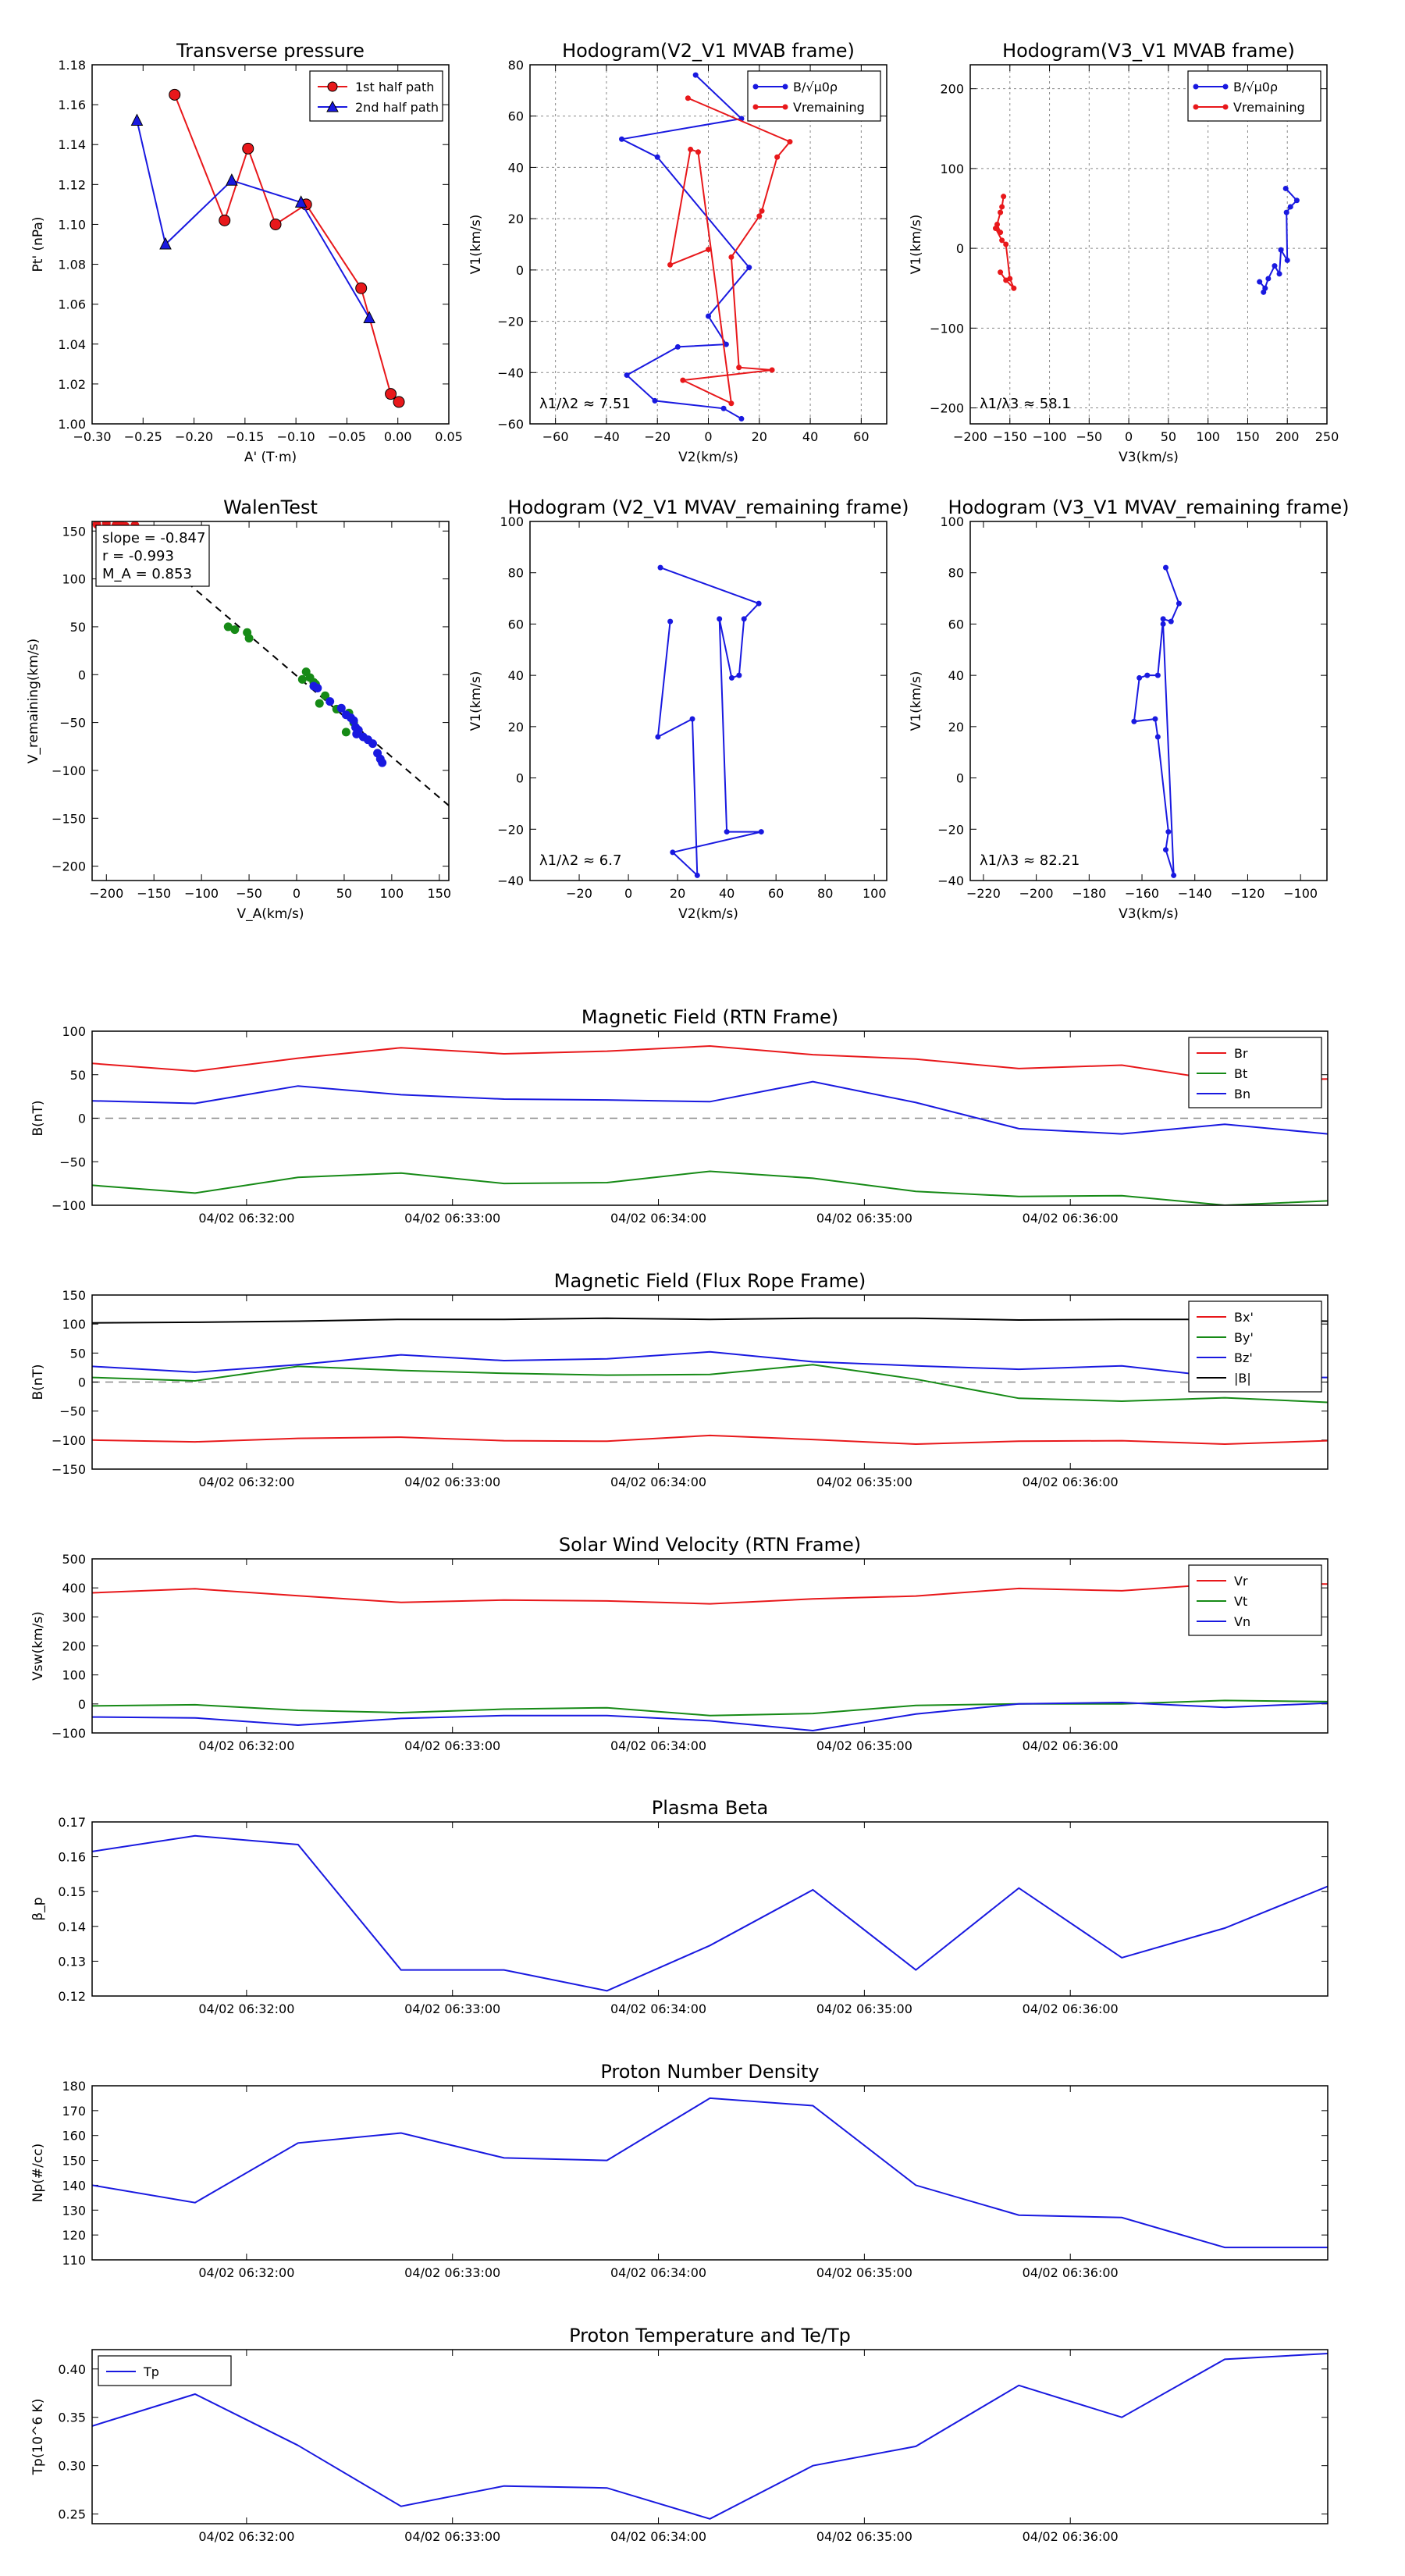  I want to click on y-tick-label: 0.16, so click(72, 1857).